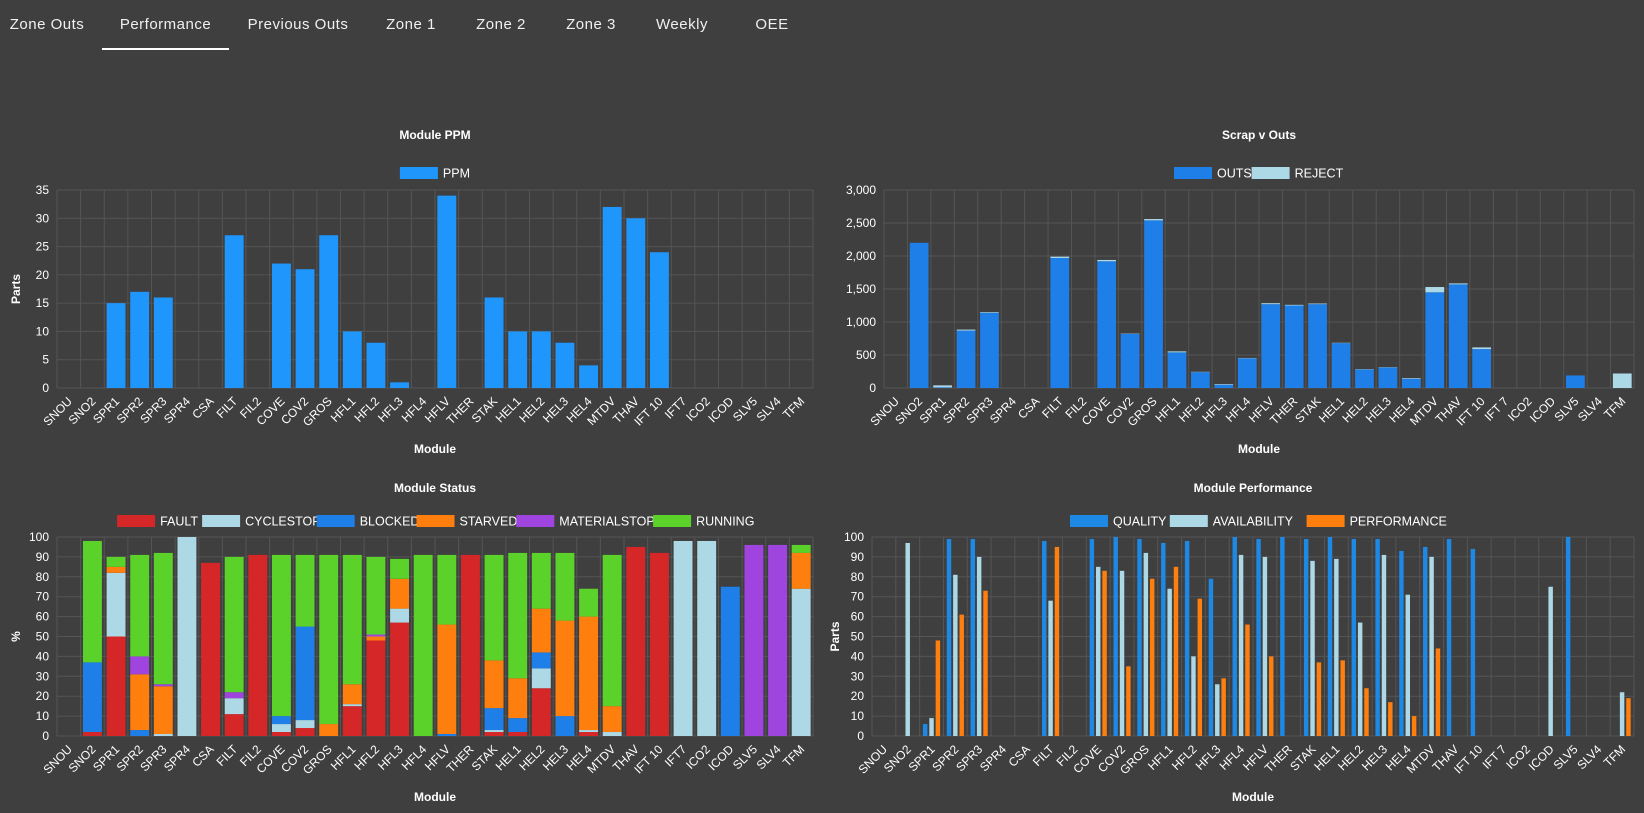 The image size is (1644, 813). What do you see at coordinates (165, 25) in the screenshot?
I see `tab-performance: Performance` at bounding box center [165, 25].